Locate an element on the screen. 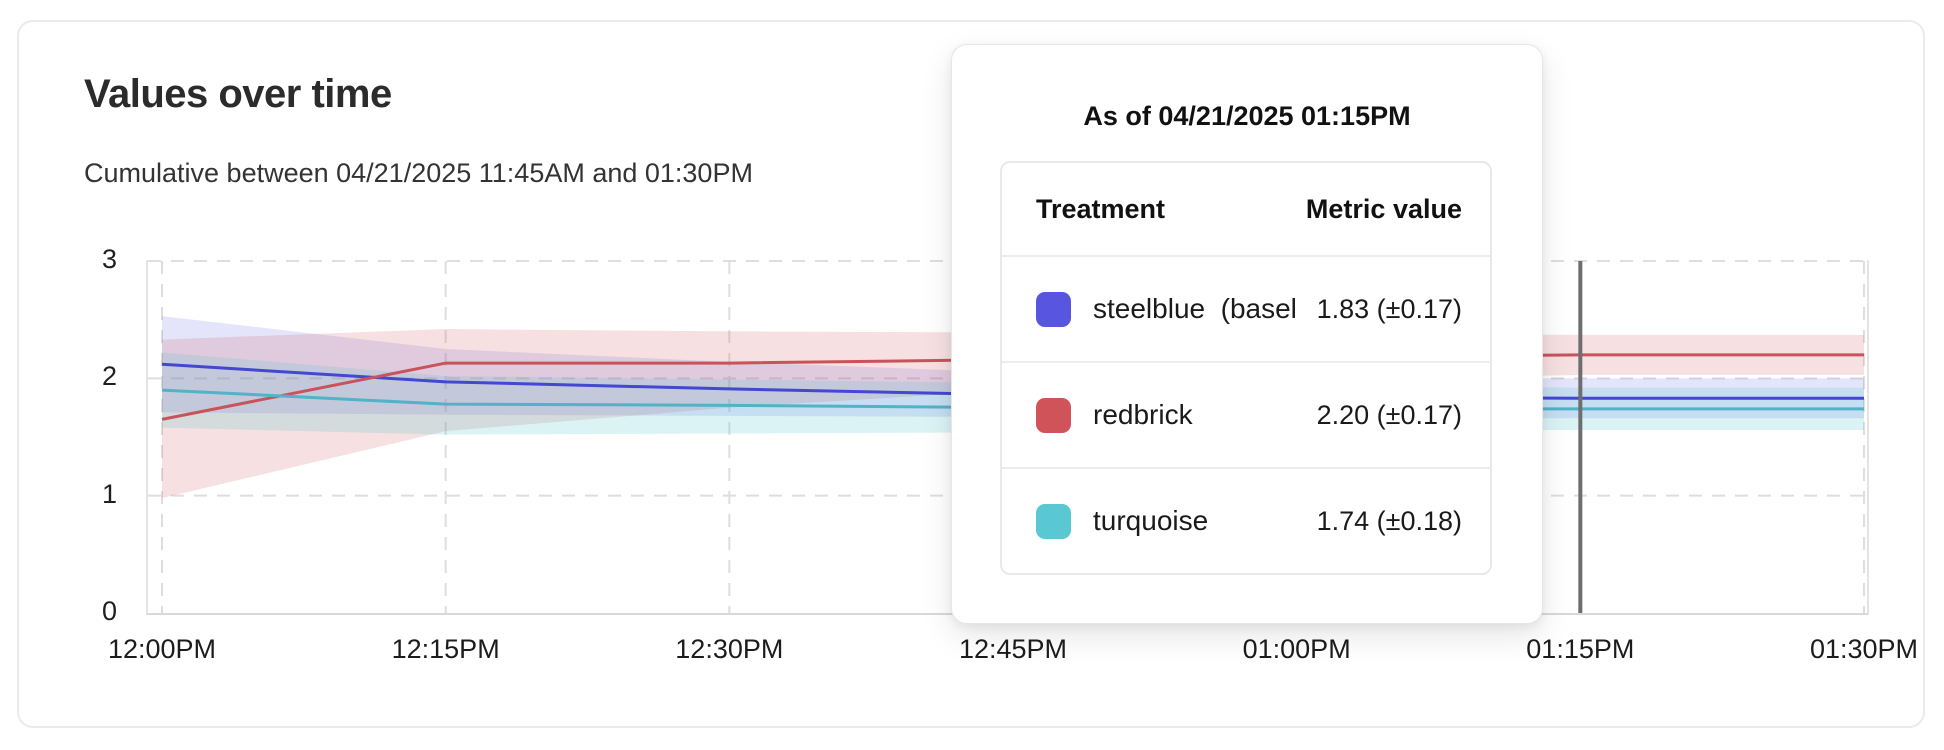 The height and width of the screenshot is (750, 1944). metric-value-column-header: Metric value is located at coordinates (1383, 208).